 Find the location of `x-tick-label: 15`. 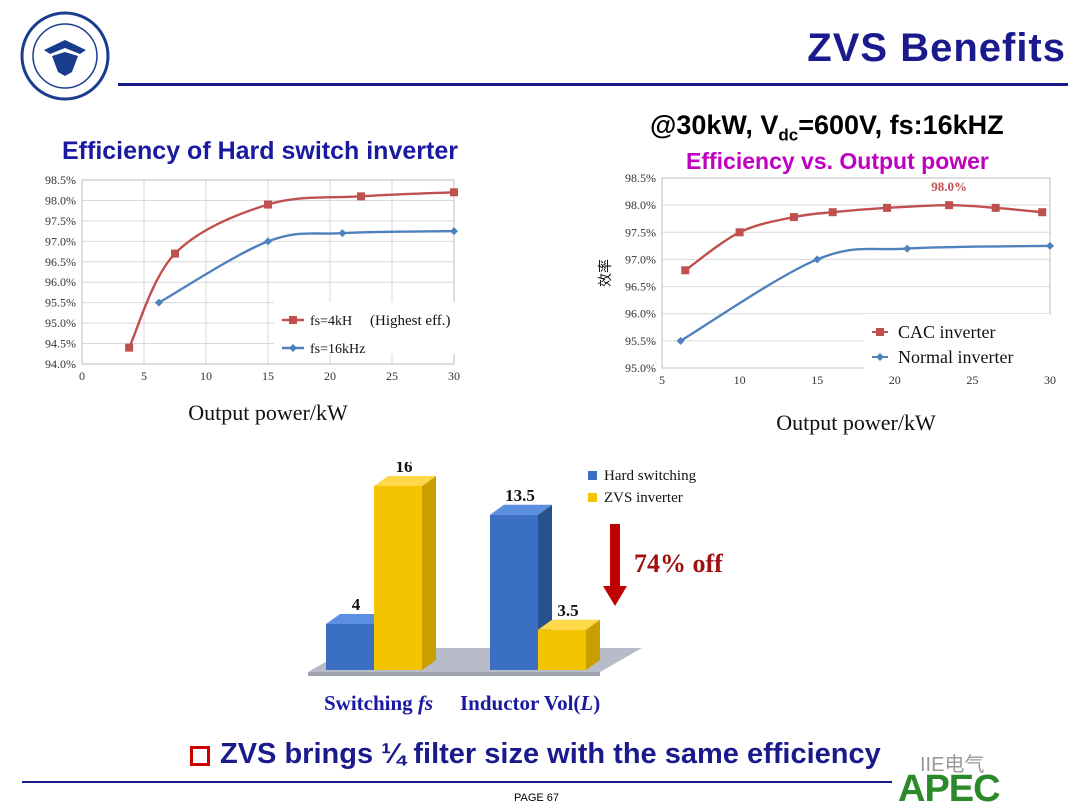

x-tick-label: 15 is located at coordinates (817, 380).